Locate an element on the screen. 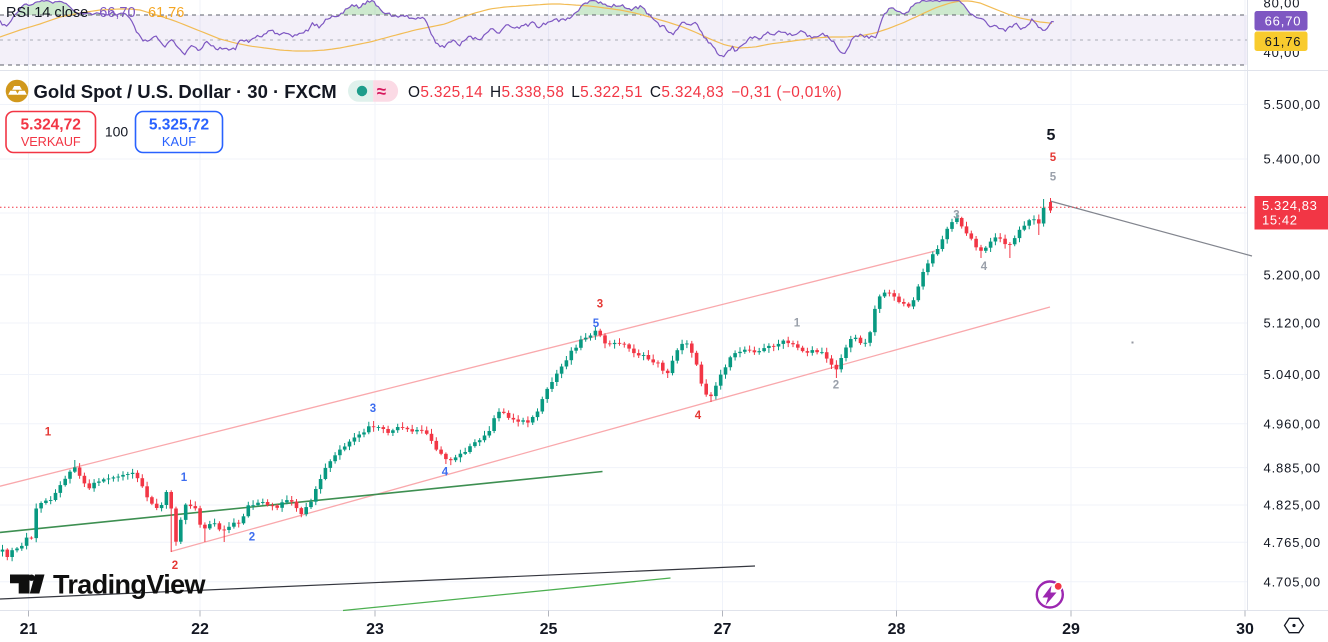 Image resolution: width=1328 pixels, height=642 pixels. svg-text: 22 is located at coordinates (200, 629).